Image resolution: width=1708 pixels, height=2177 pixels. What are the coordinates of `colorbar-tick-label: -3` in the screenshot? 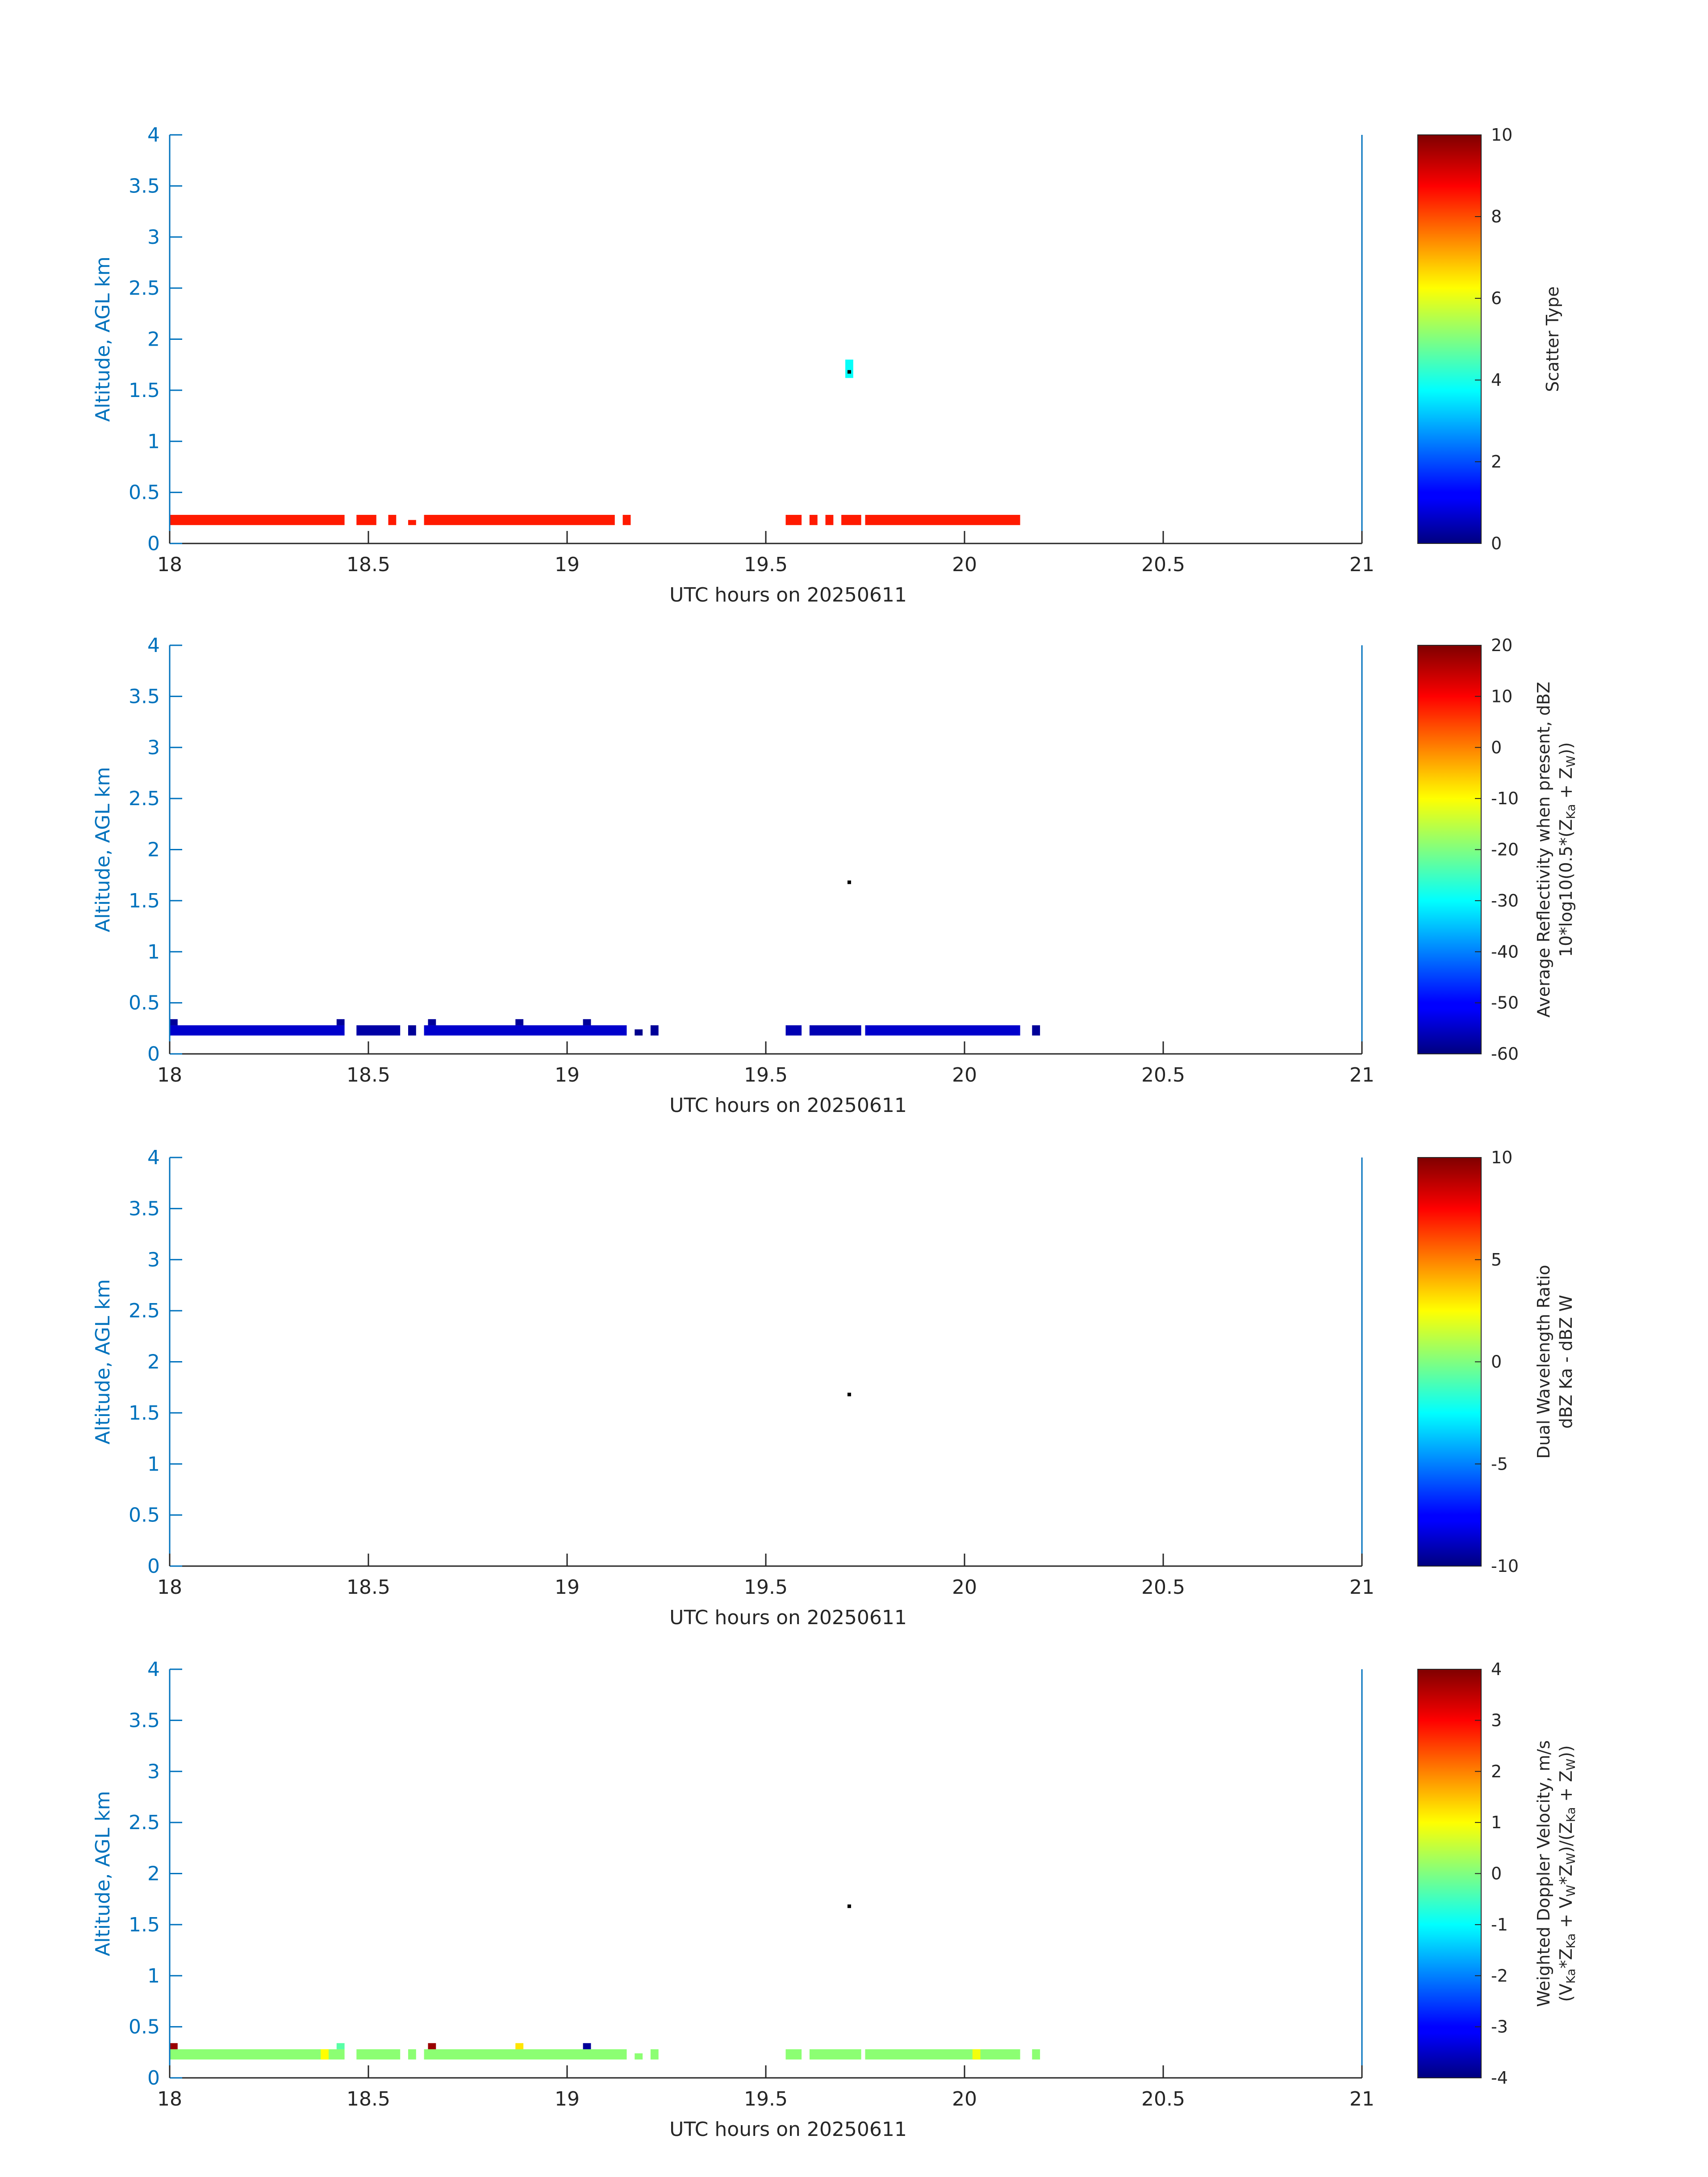 It's located at (1499, 2027).